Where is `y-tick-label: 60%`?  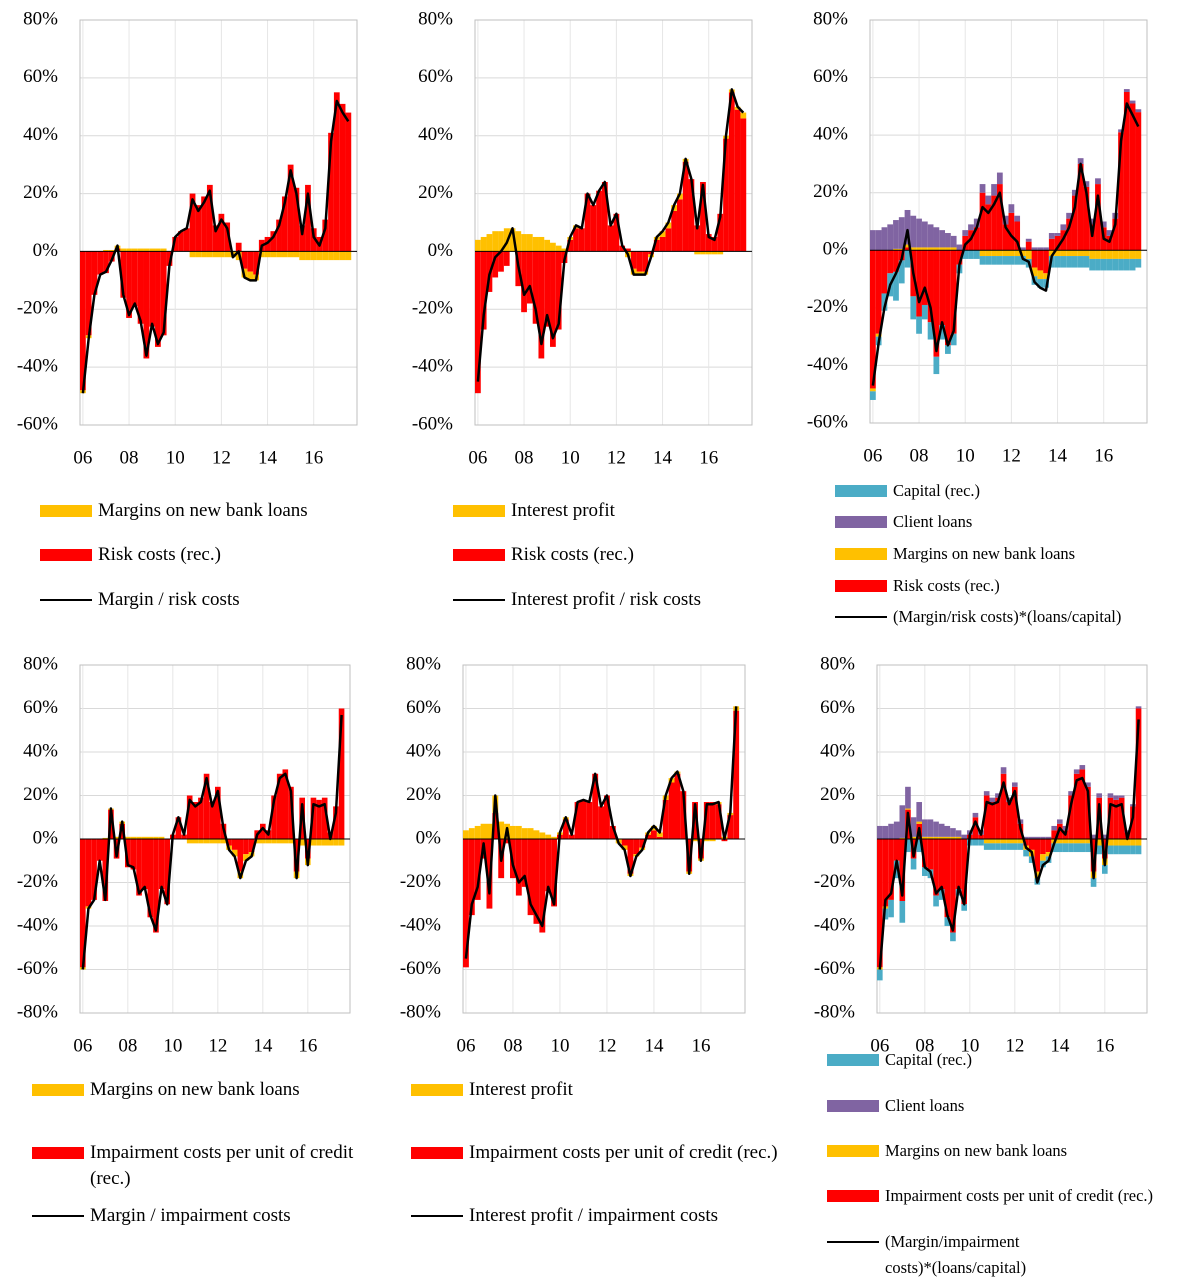 y-tick-label: 60% is located at coordinates (435, 76).